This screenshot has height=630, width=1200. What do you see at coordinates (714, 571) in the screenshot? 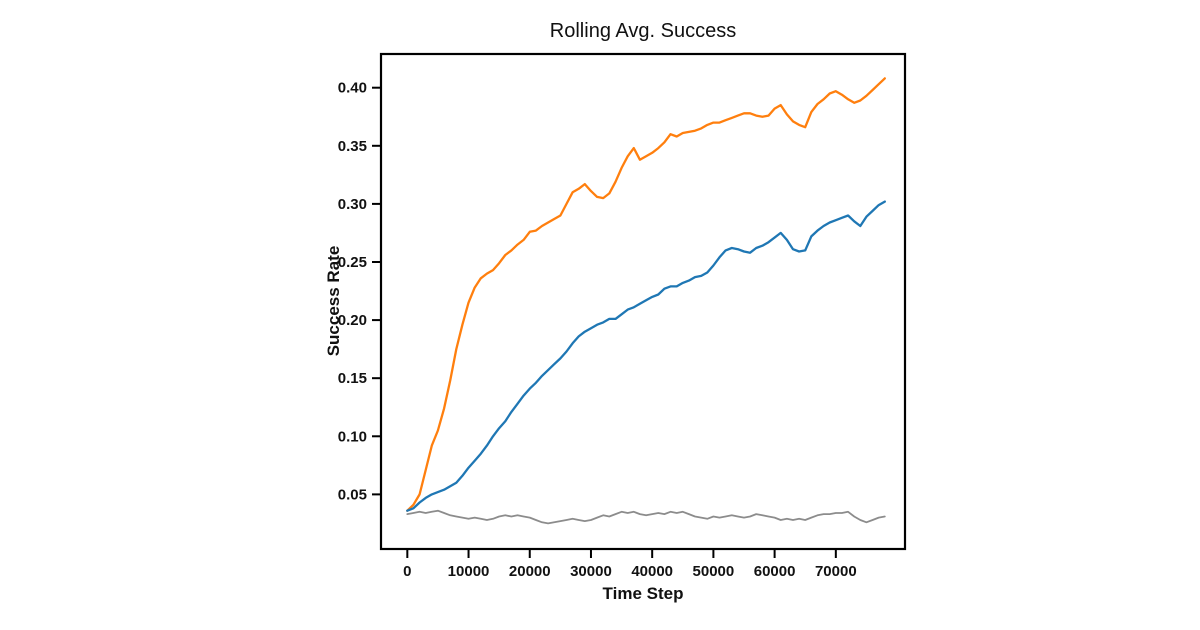
I see `x-tick-label: 50000` at bounding box center [714, 571].